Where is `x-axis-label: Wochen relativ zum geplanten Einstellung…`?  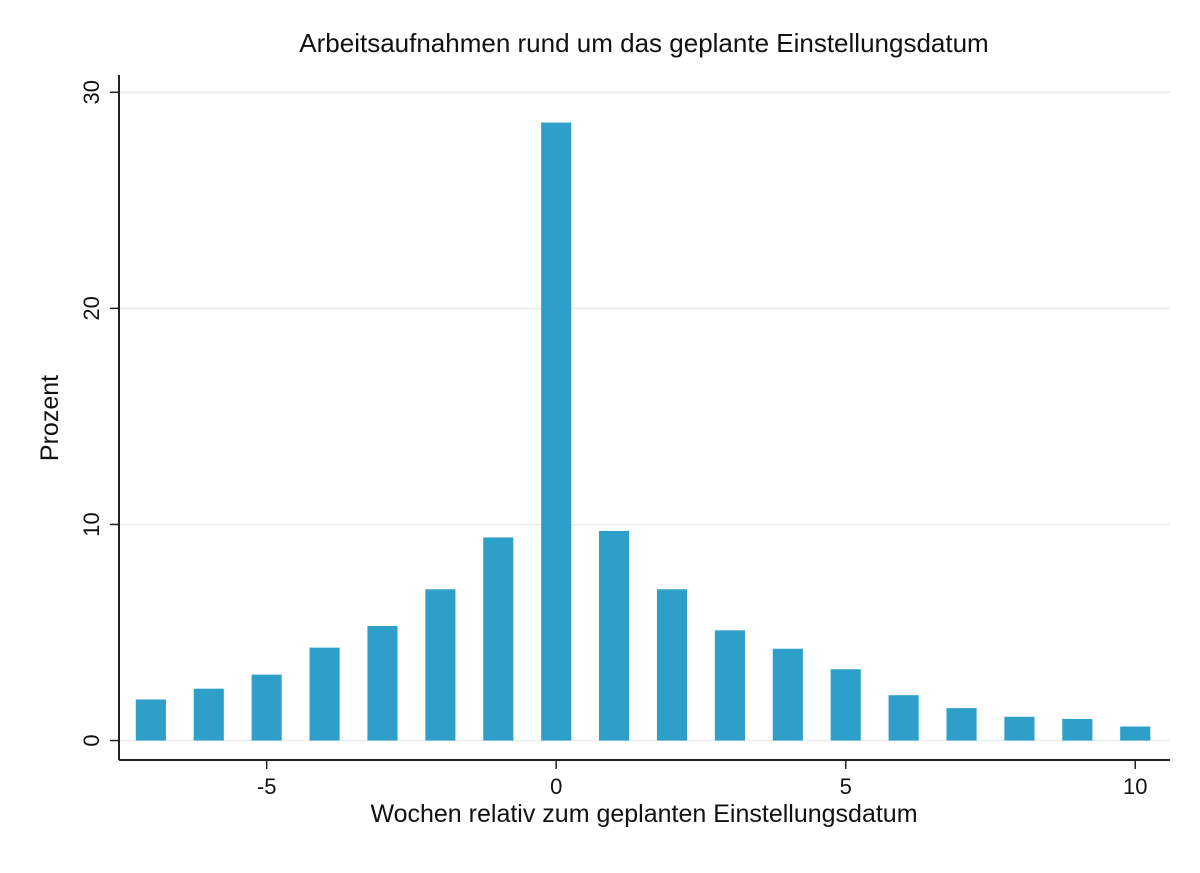
x-axis-label: Wochen relativ zum geplanten Einstellung… is located at coordinates (643, 814).